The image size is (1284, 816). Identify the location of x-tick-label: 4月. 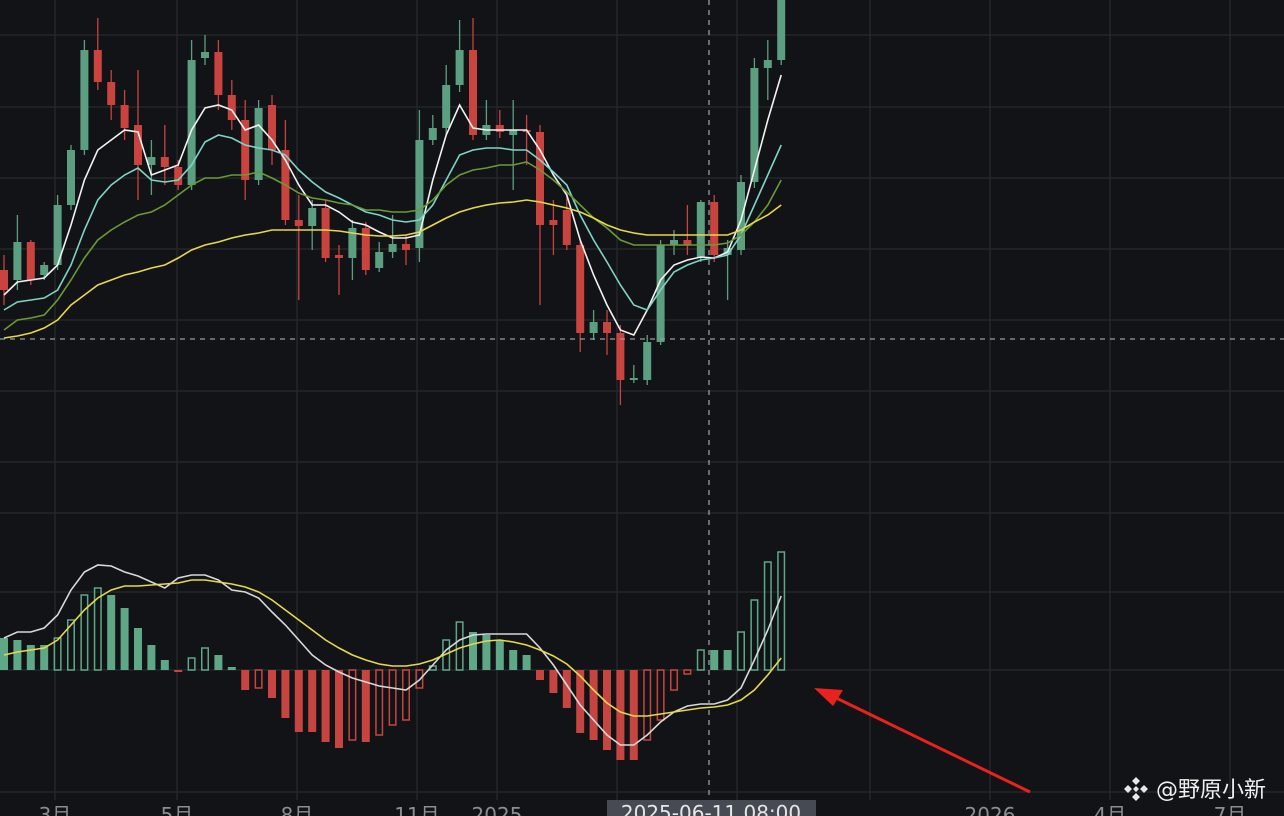
(1110, 809).